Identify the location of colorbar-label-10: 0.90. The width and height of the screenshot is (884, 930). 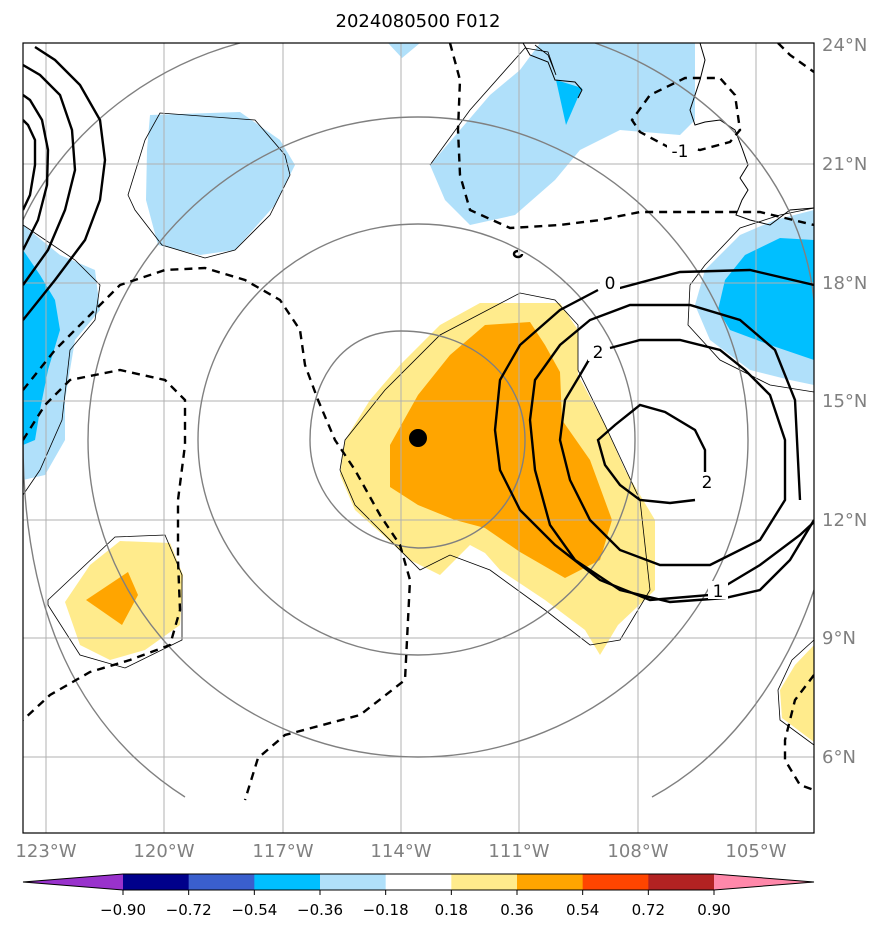
(713, 910).